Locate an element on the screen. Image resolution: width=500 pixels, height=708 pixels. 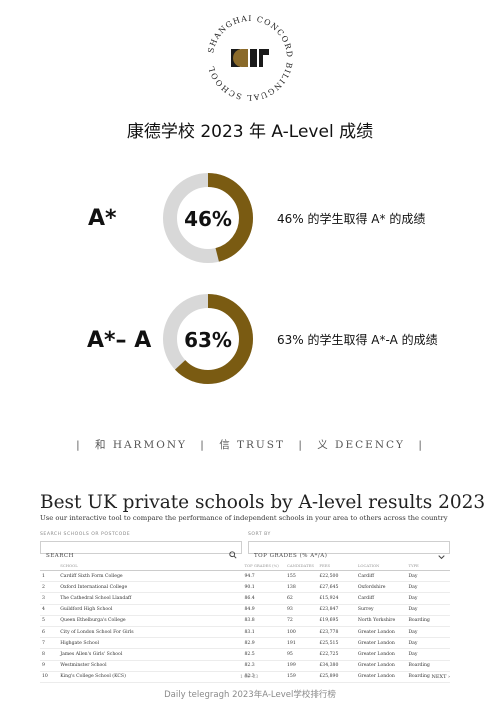
stat-description-a-star: 46% 的学生取得 A* 的成绩 is located at coordinates (351, 219).